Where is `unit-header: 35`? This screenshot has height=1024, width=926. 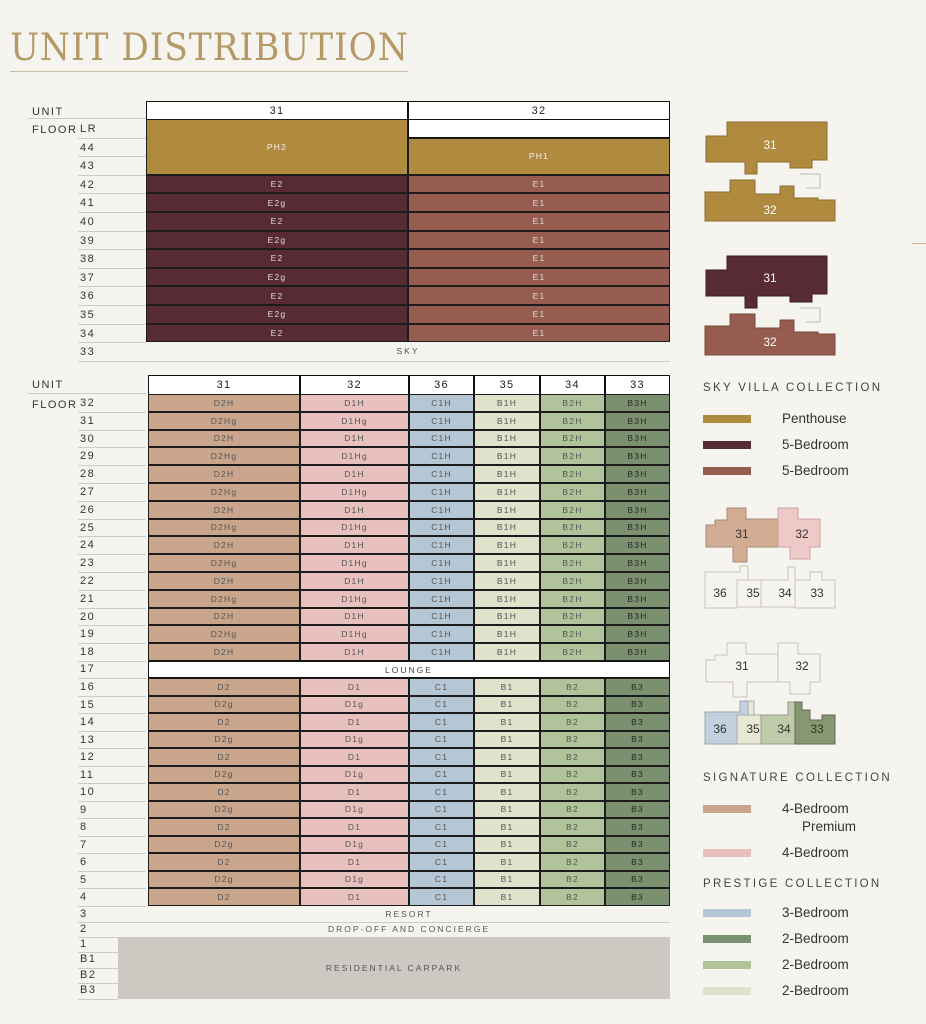 unit-header: 35 is located at coordinates (507, 385).